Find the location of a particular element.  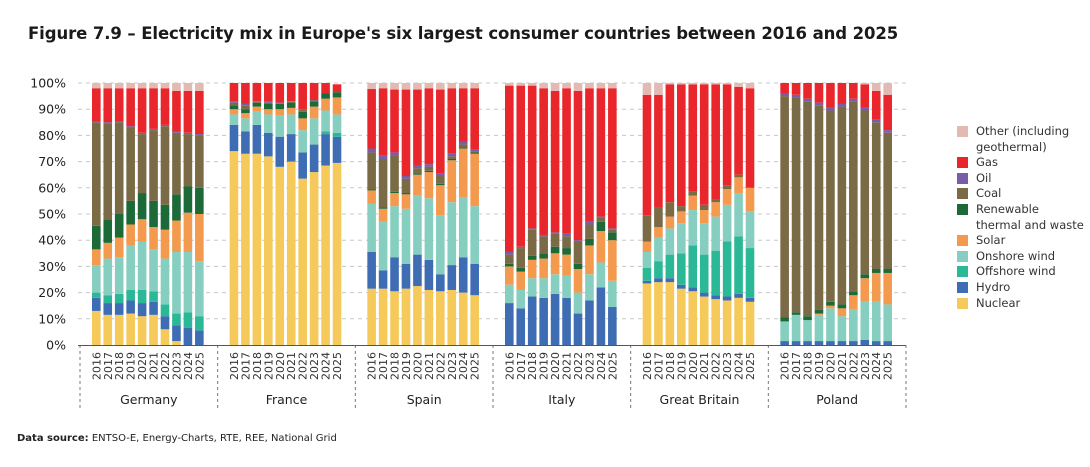

bar-segment-offshore-wind is located at coordinates (176, 319).